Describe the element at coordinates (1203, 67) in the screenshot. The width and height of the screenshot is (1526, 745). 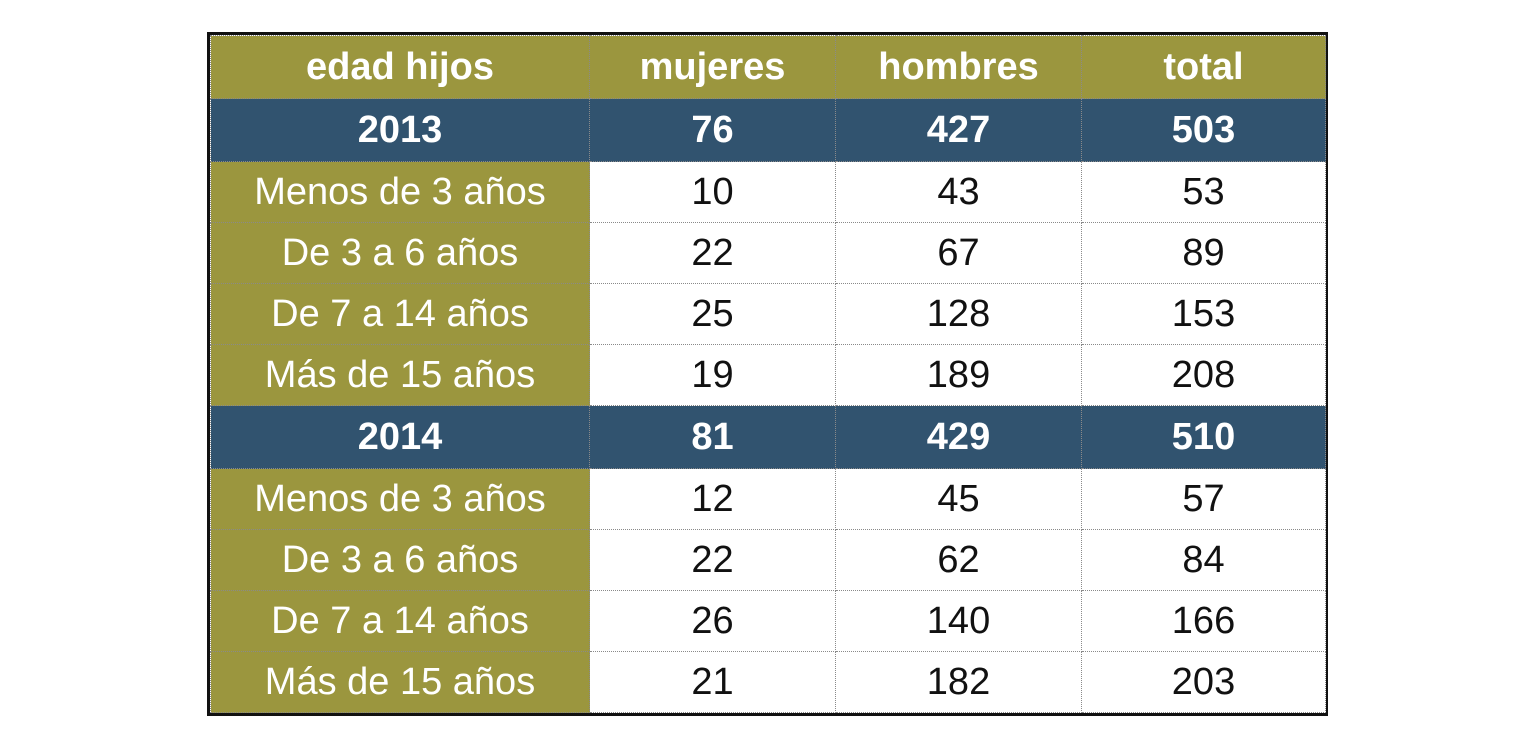
I see `header-cell-total: total` at that location.